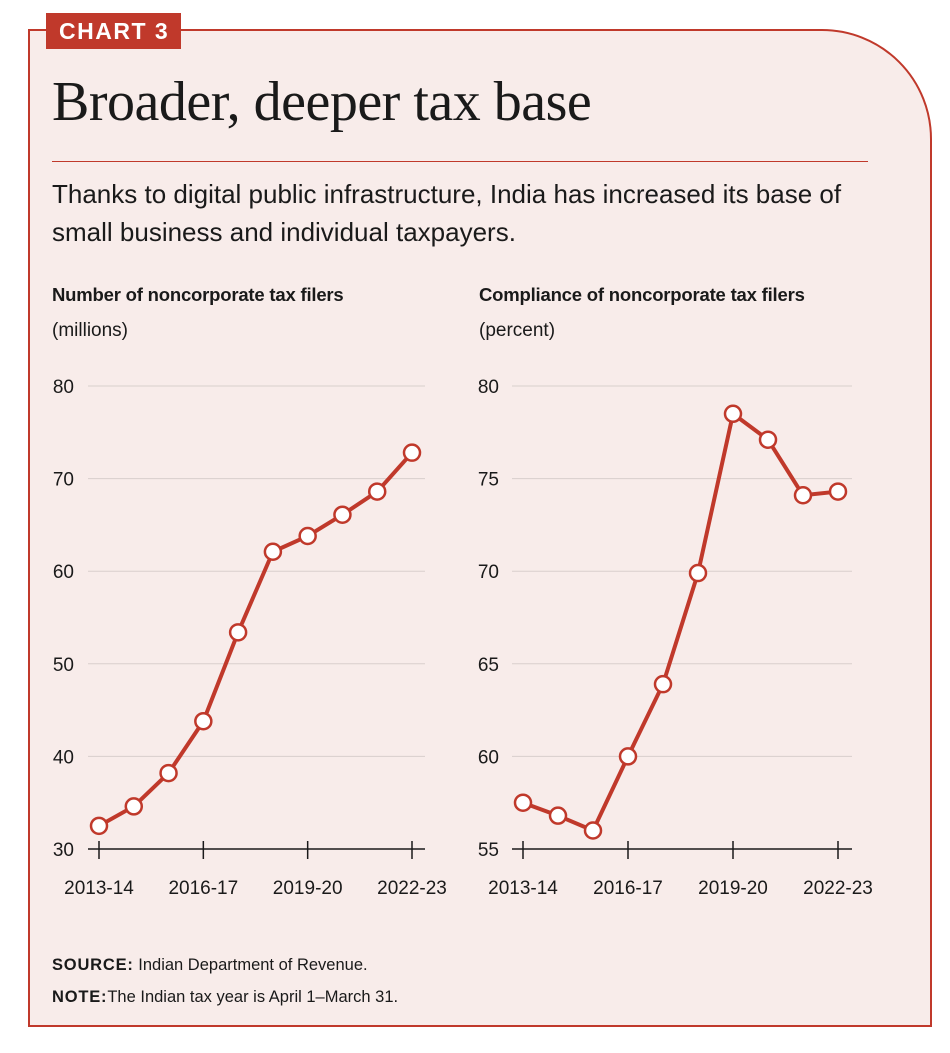  Describe the element at coordinates (250, 965) in the screenshot. I see `source-text: Indian Department of Revenue.` at that location.